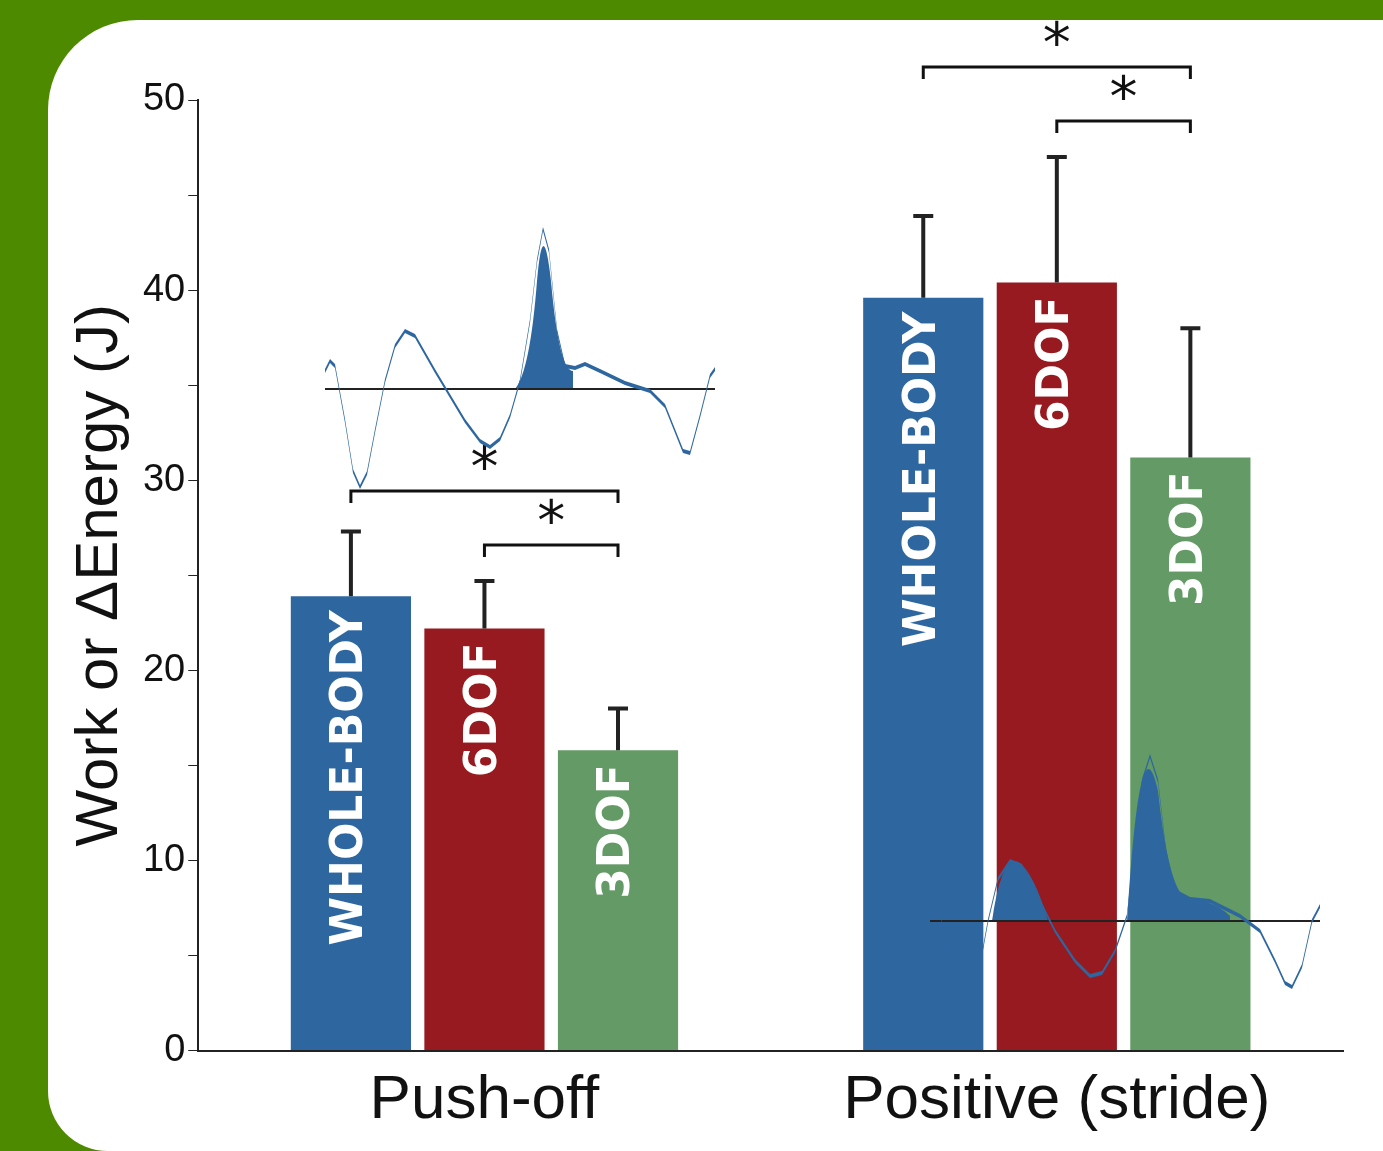  What do you see at coordinates (96, 575) in the screenshot?
I see `y-axis-title: Work or ΔEnergy (J)` at bounding box center [96, 575].